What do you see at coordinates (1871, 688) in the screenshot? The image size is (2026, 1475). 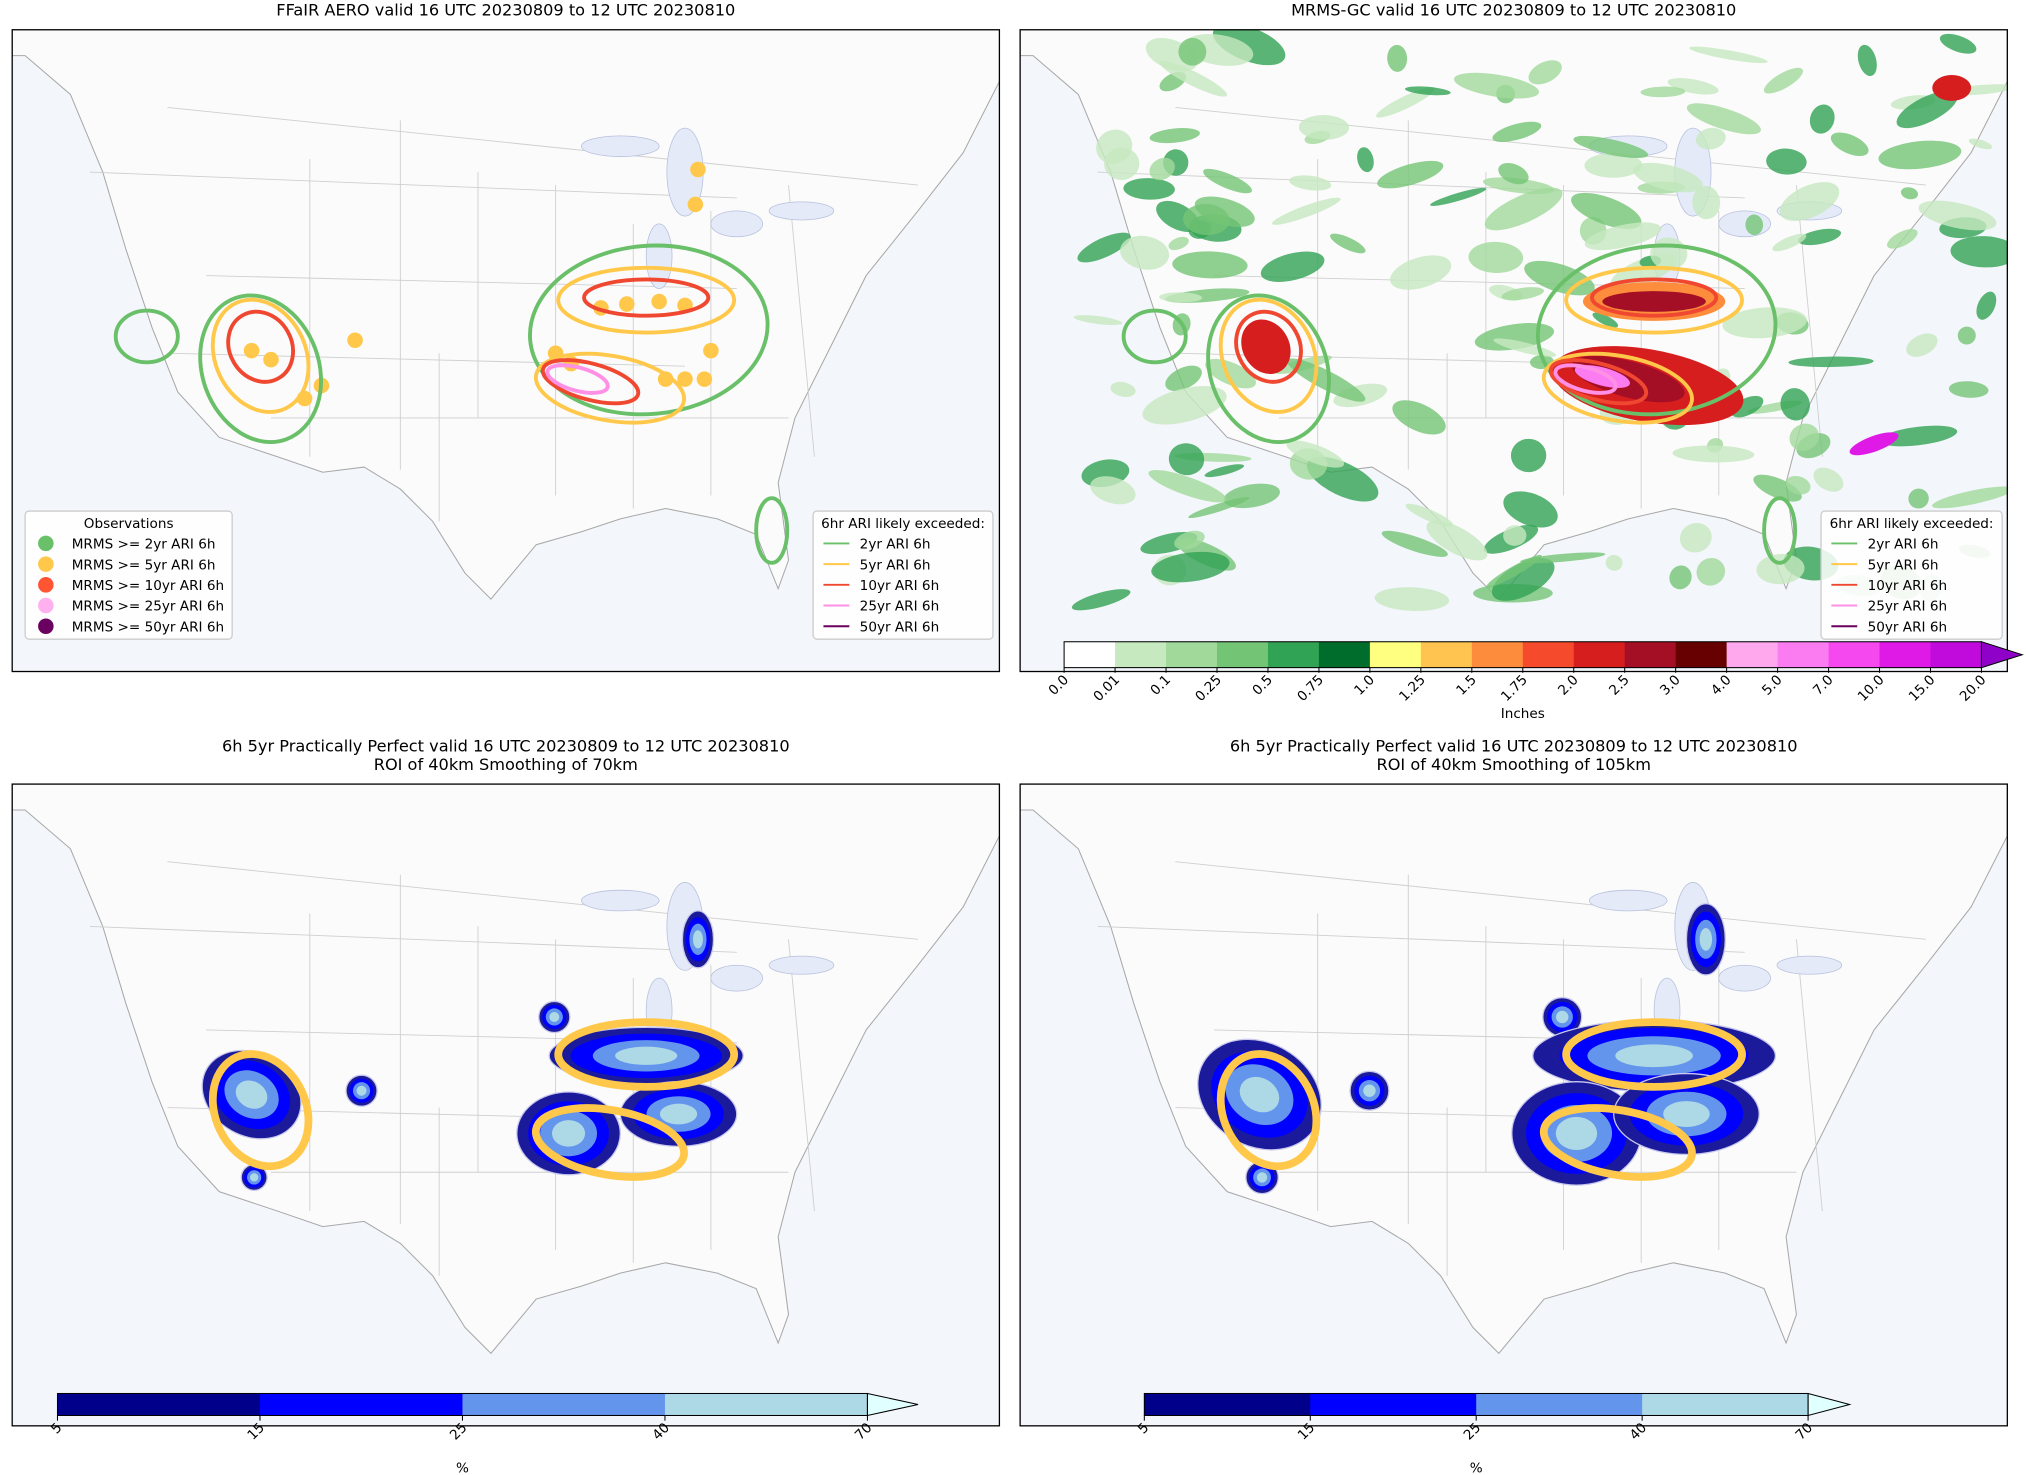 I see `colorbar-tick-label: 10.0` at bounding box center [1871, 688].